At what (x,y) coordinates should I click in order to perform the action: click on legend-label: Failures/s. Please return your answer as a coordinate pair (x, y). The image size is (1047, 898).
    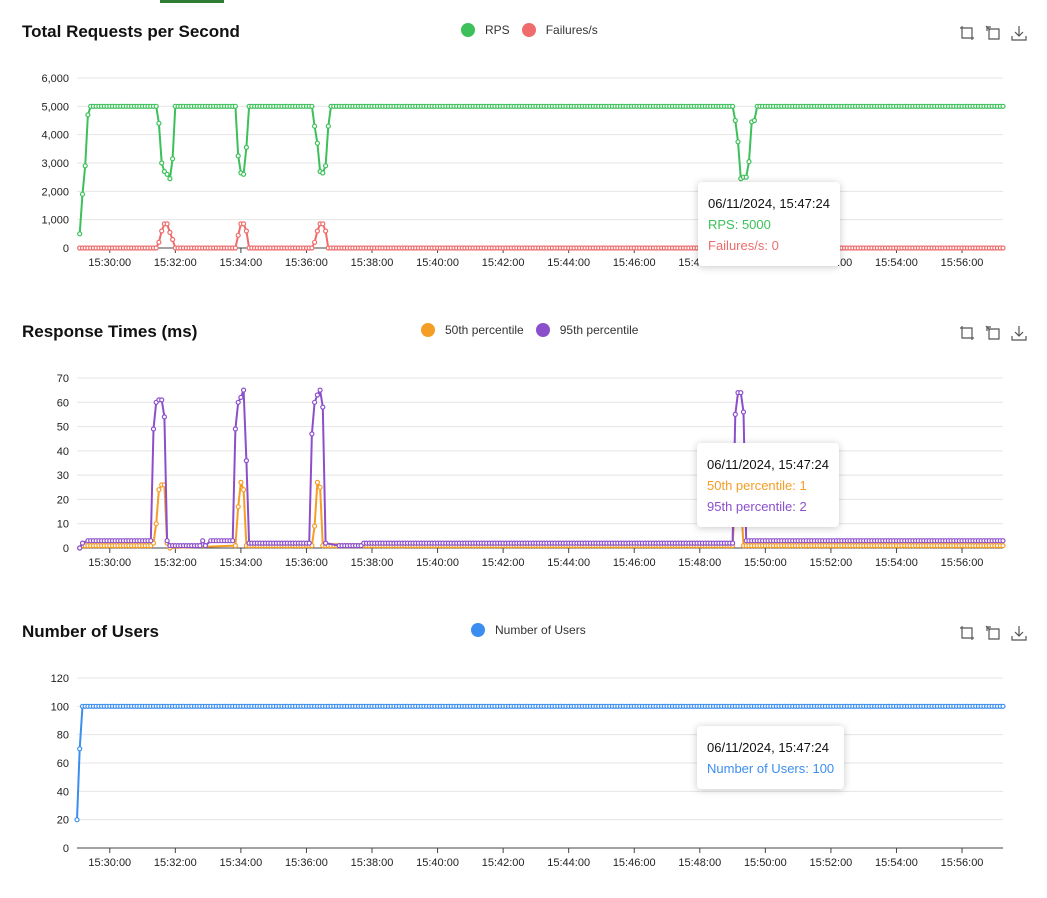
    Looking at the image, I should click on (571, 30).